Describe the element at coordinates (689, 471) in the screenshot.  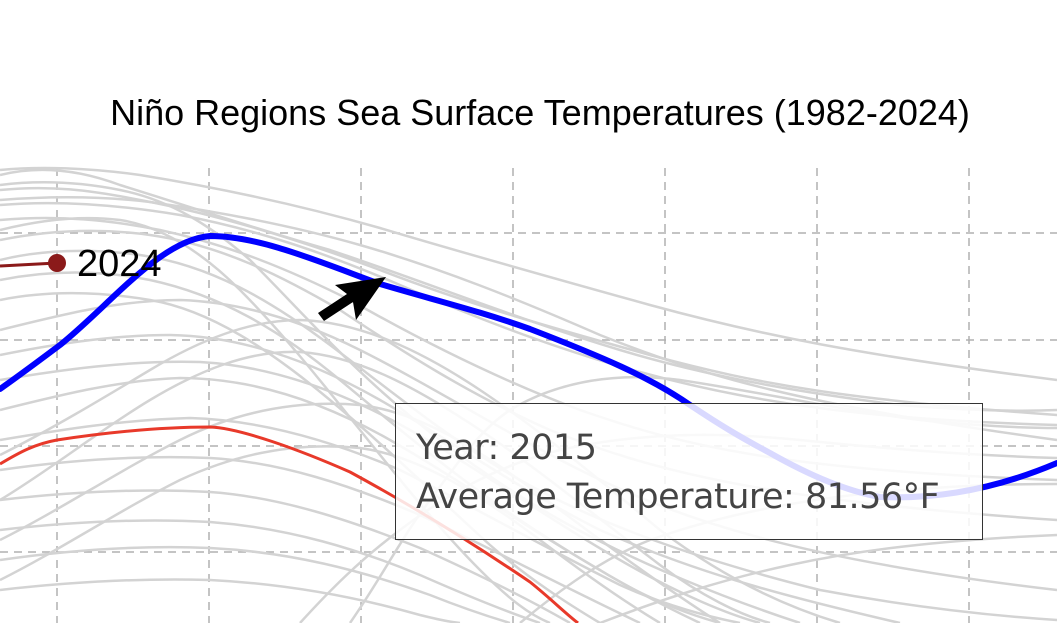
I see `hover-tooltip: Year: 2015 Average Temperature: 81.56°F` at that location.